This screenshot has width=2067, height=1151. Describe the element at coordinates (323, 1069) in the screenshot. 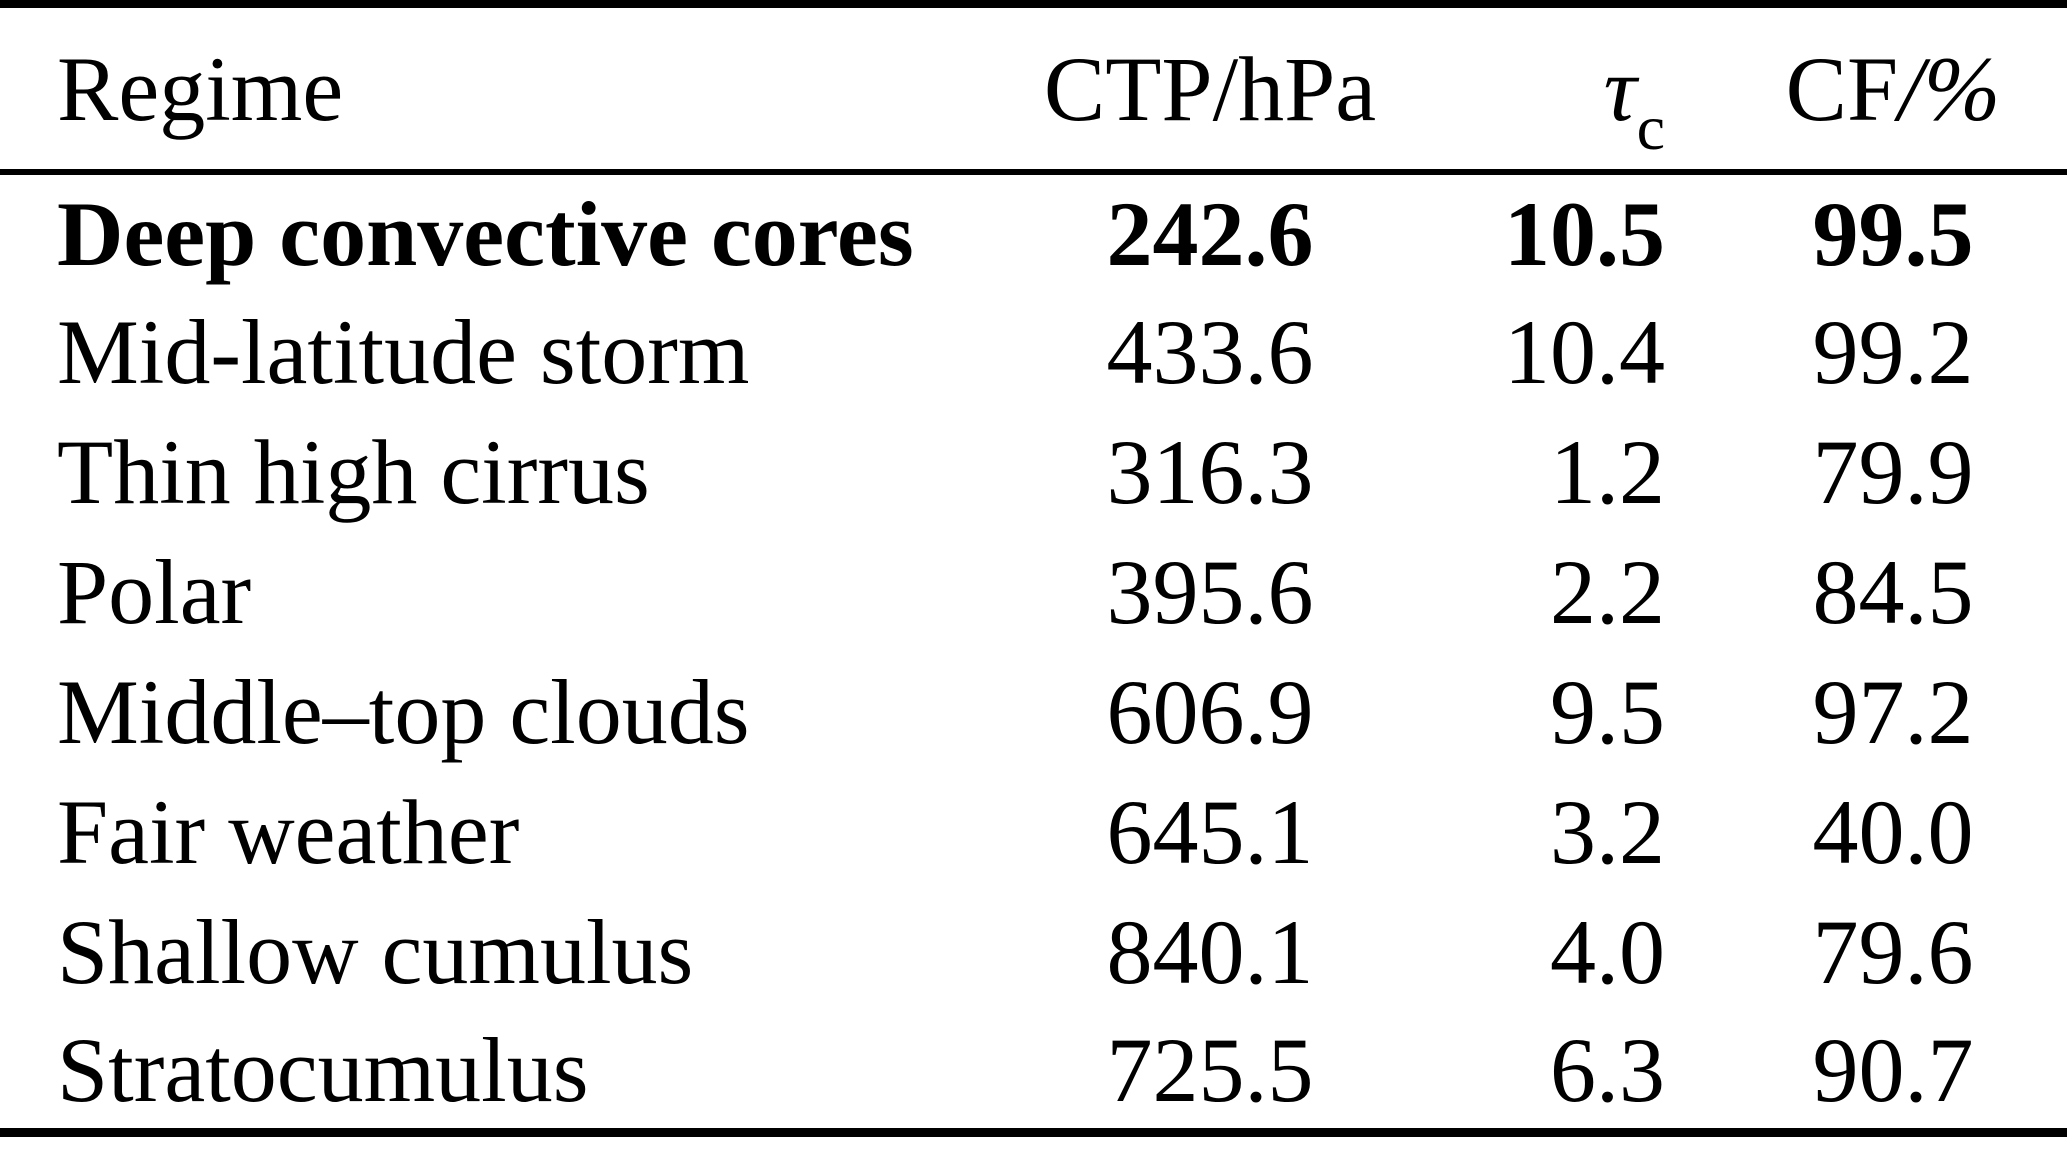

I see `regime-cell: Stratocumulus` at that location.